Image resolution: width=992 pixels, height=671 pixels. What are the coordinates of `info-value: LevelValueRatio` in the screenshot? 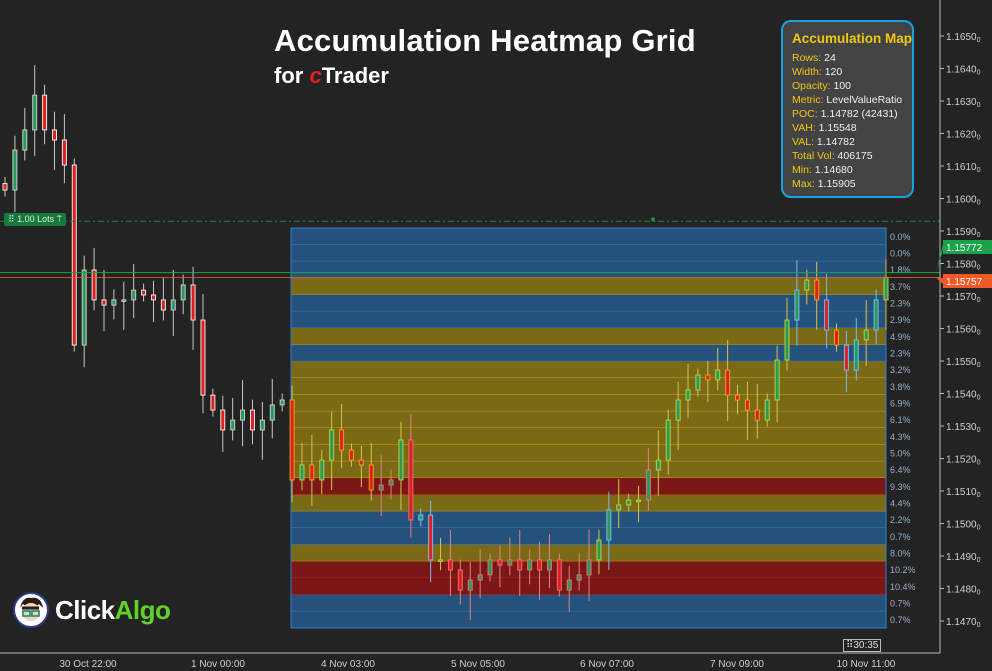 It's located at (864, 100).